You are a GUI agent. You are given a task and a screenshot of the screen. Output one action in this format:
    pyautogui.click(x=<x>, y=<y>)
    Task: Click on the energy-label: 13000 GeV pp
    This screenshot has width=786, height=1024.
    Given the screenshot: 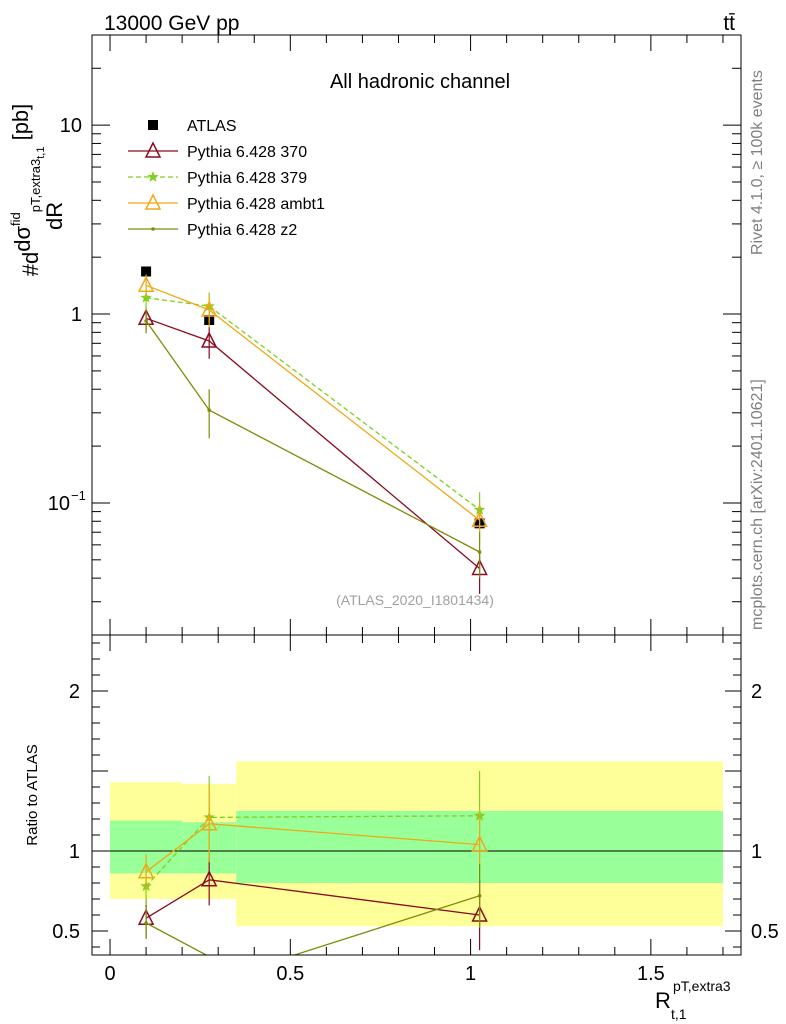 What is the action you would take?
    pyautogui.click(x=171, y=23)
    